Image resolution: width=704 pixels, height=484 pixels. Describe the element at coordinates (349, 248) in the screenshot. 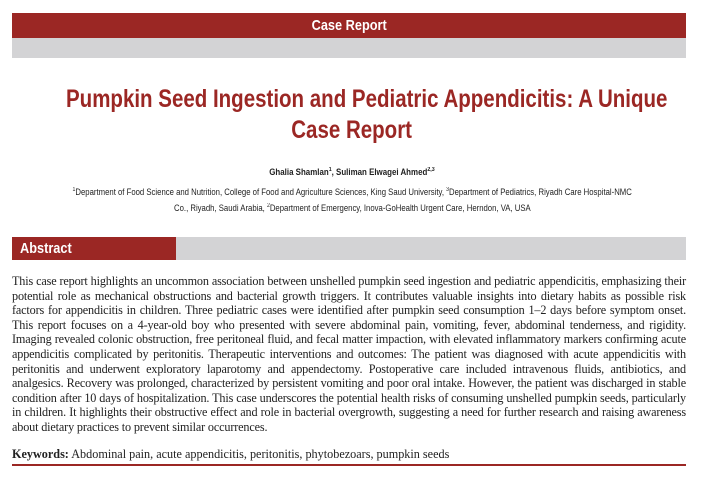

I see `abstract-gray-band` at that location.